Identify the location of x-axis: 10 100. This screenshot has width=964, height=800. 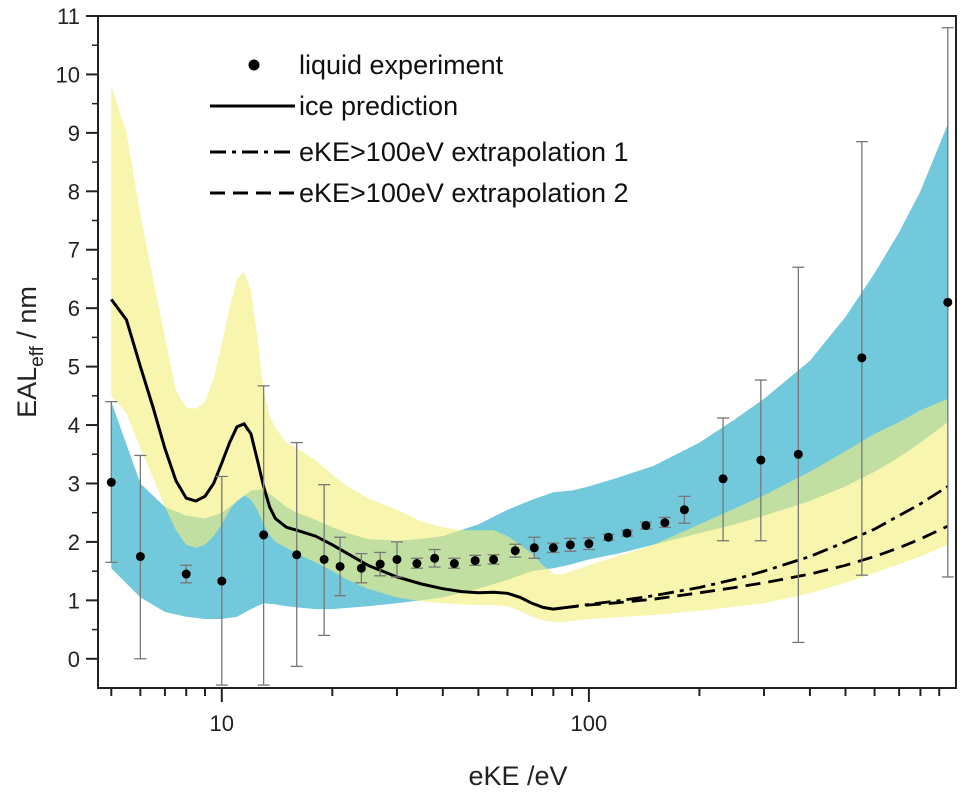
(525, 712).